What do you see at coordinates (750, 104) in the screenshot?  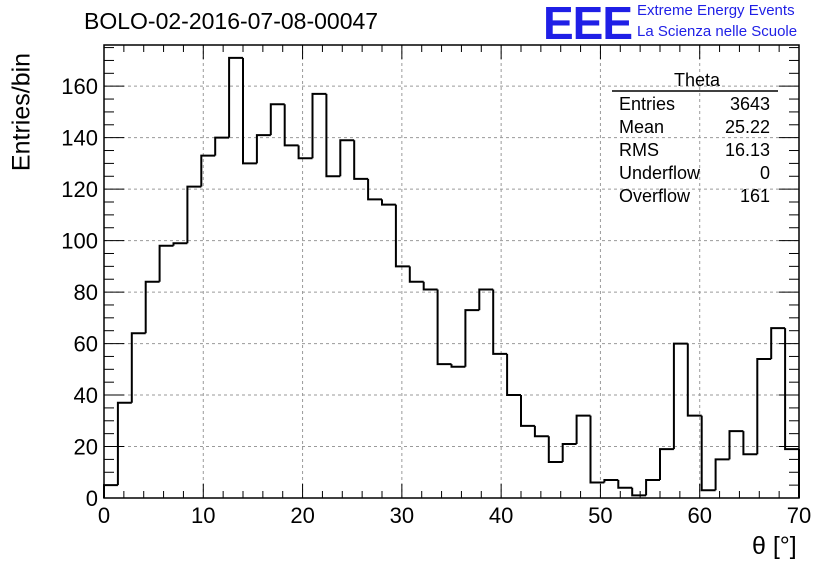 I see `stats-row-value: 3643` at bounding box center [750, 104].